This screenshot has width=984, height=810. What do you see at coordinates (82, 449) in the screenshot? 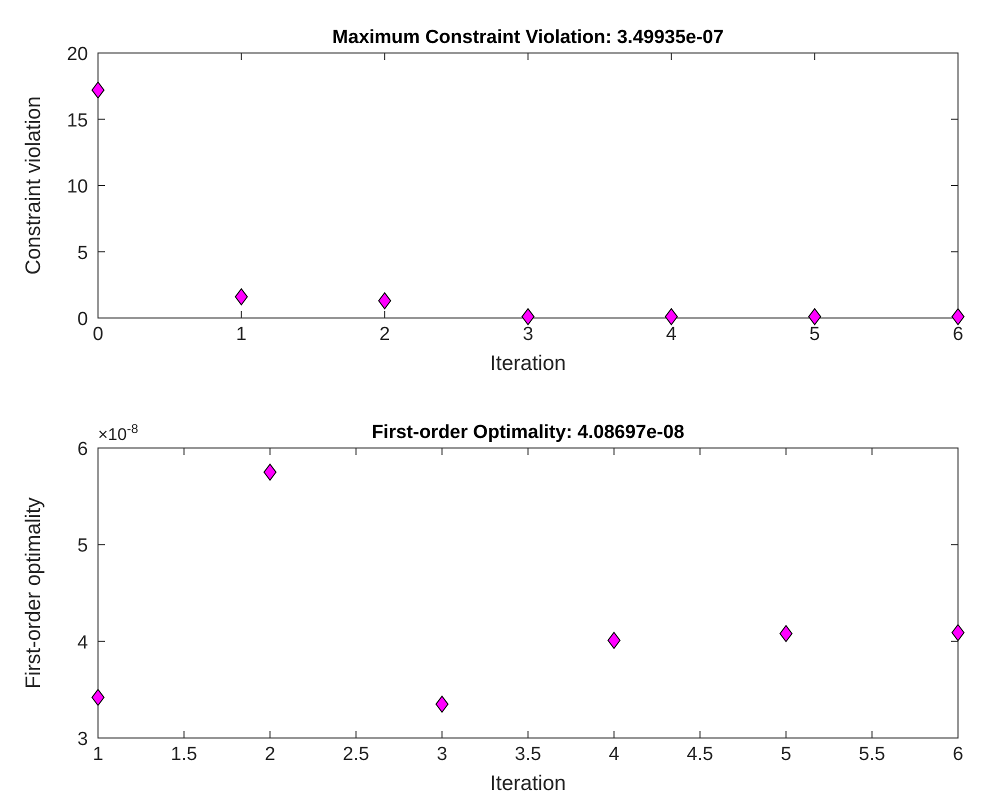
I see `y-tick-label: 6` at bounding box center [82, 449].